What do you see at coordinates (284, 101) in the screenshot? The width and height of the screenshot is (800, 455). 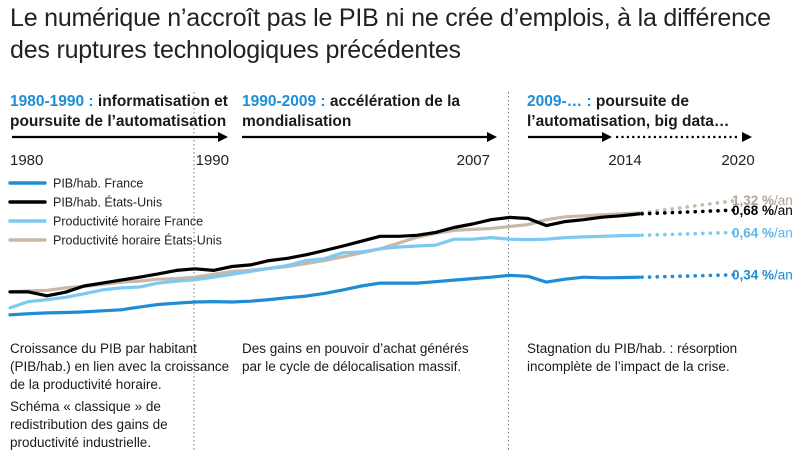 I see `period-years: 1990-2009 :` at bounding box center [284, 101].